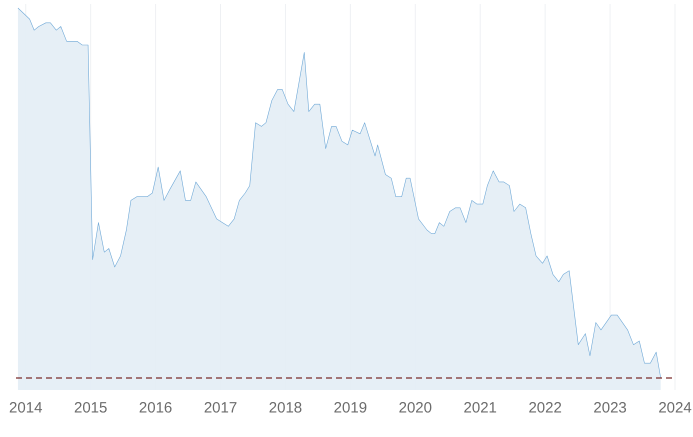 The width and height of the screenshot is (693, 437). What do you see at coordinates (415, 408) in the screenshot?
I see `x-tick-label: 2020` at bounding box center [415, 408].